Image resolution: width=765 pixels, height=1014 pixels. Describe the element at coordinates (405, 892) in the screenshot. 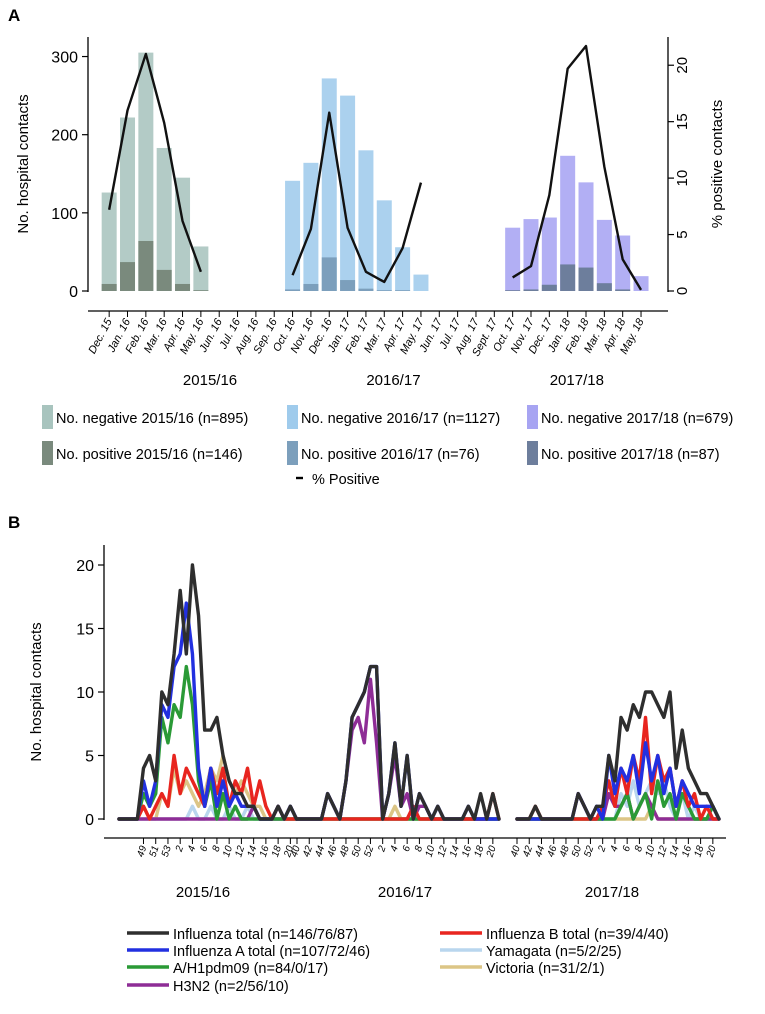

I see `b-season-label: 2016/17` at that location.